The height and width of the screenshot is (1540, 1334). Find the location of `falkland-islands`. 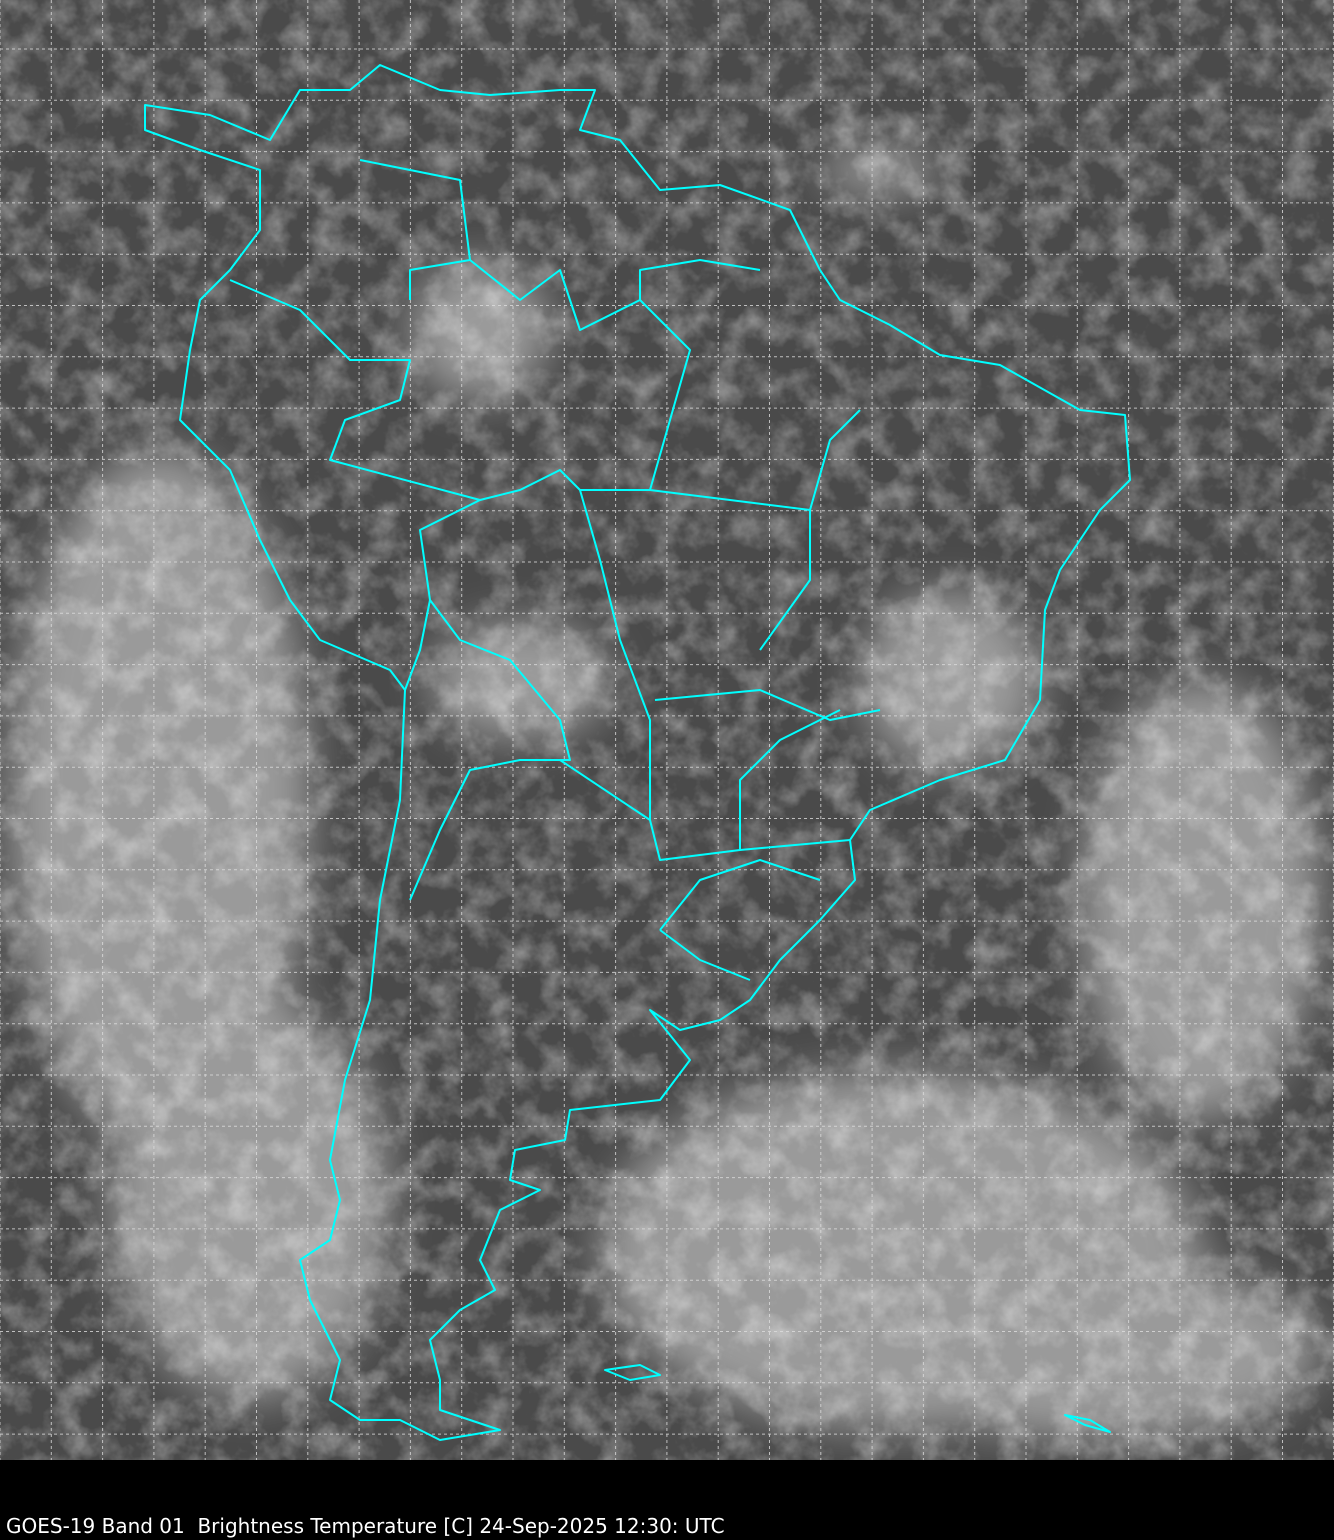

falkland-islands is located at coordinates (632, 1372).